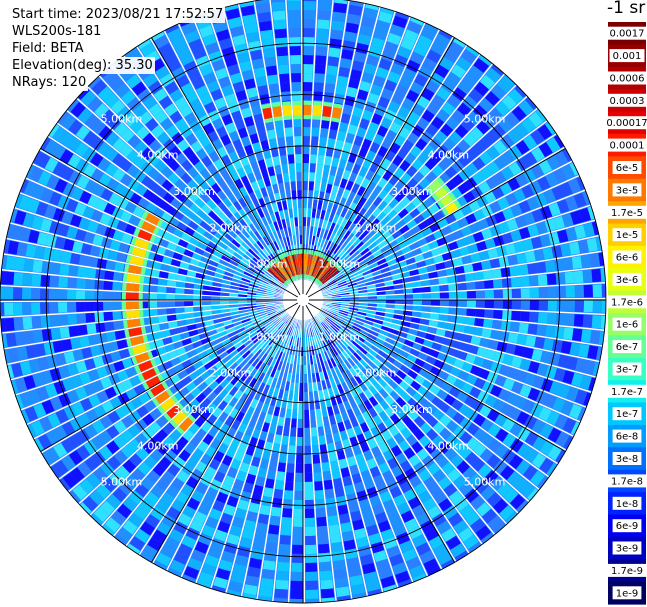 This screenshot has width=647, height=607. I want to click on colorbar-tick: 6e-9, so click(627, 526).